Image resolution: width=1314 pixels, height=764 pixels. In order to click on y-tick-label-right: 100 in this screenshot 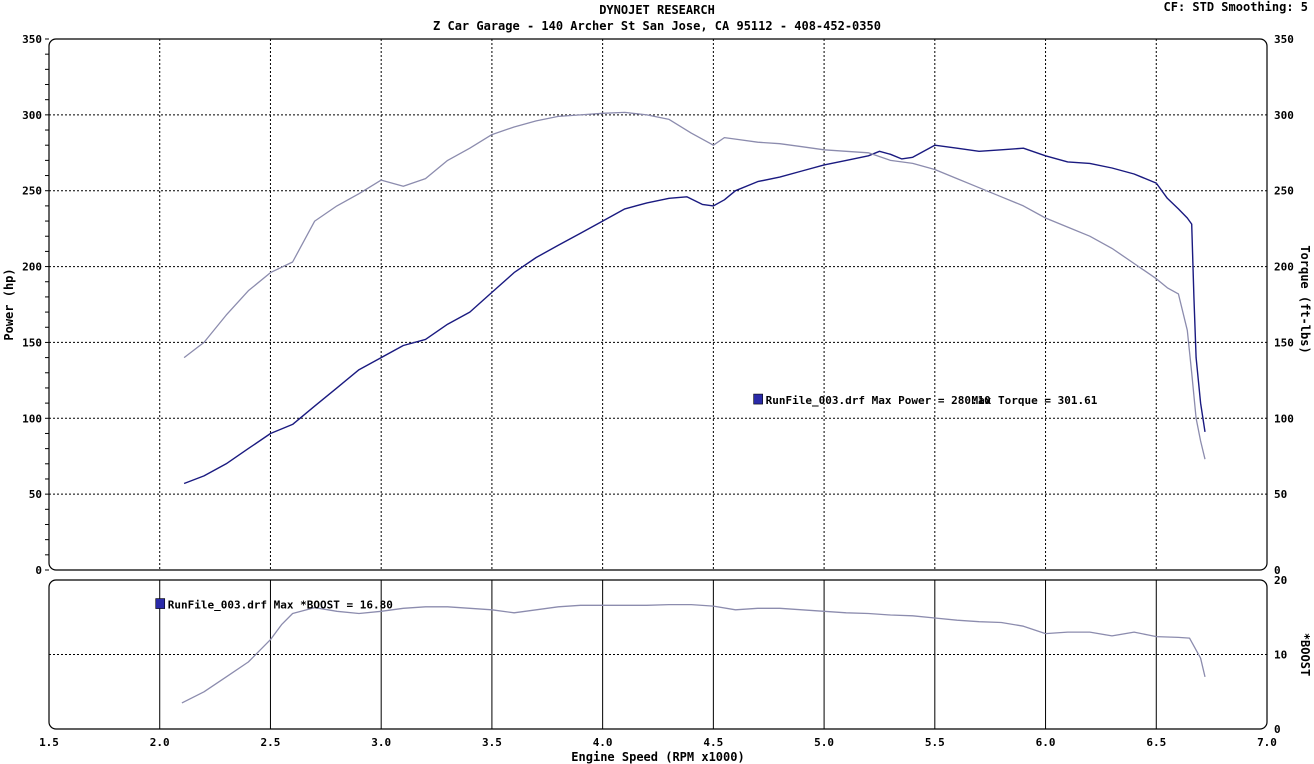, I will do `click(1284, 418)`.